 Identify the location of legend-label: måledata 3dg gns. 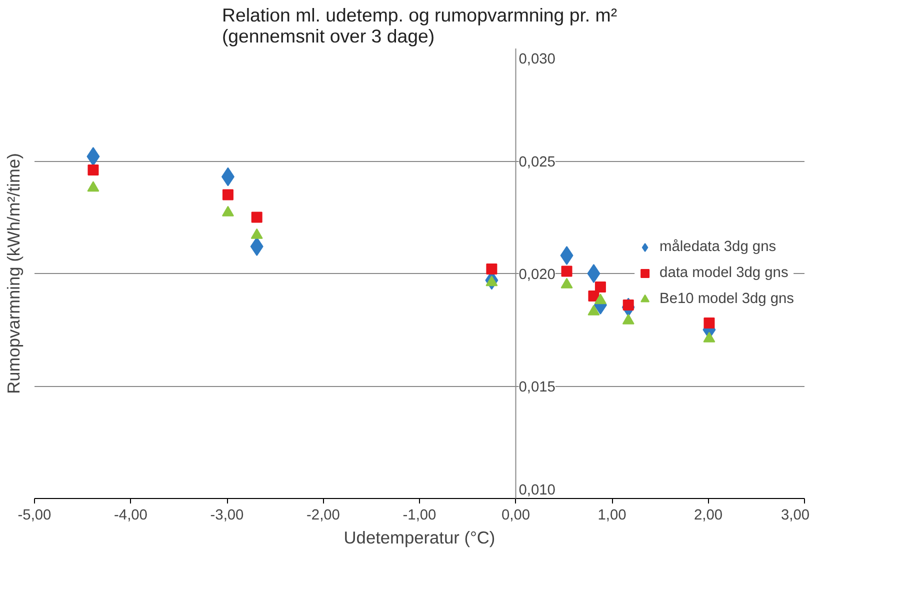
(718, 247).